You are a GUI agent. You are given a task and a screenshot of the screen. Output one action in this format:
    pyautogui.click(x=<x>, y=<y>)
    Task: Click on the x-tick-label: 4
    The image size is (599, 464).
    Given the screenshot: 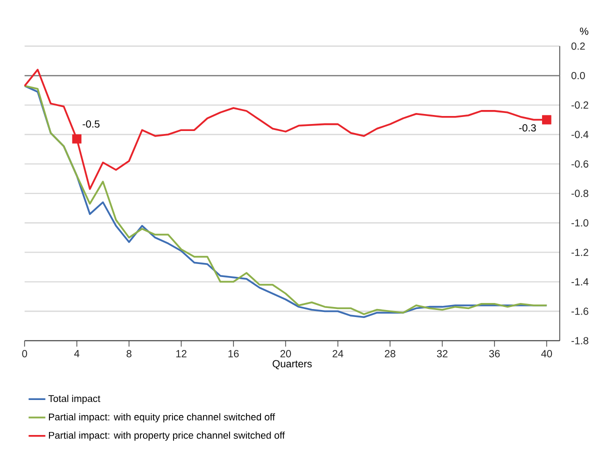 What is the action you would take?
    pyautogui.click(x=77, y=353)
    